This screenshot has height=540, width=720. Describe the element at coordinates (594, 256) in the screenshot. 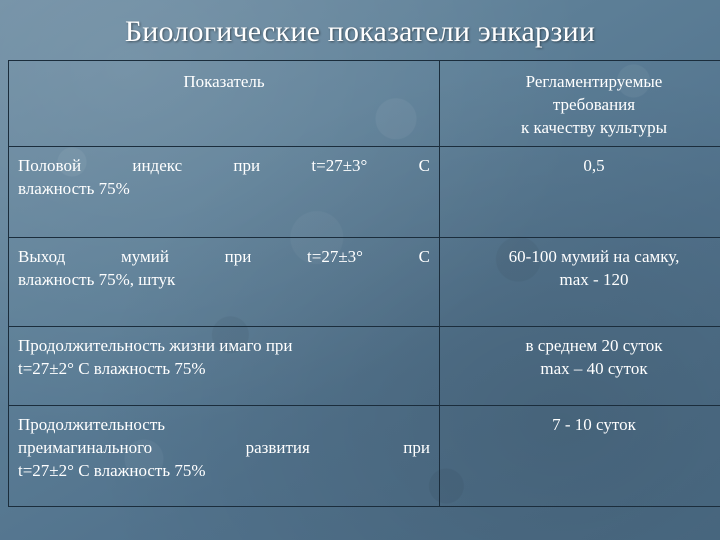

I see `row-1-requirement-line1: 60-100 мумий на самку,` at that location.